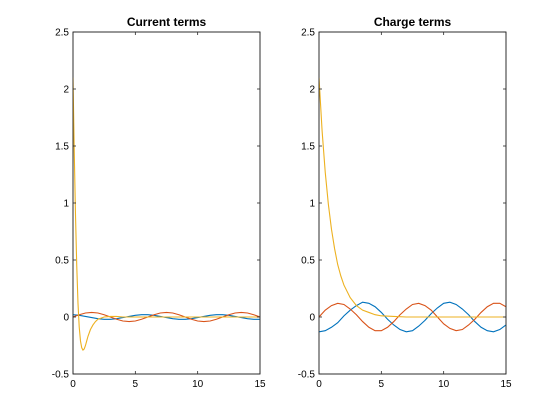 The width and height of the screenshot is (560, 420). I want to click on current-terms-y-tick-label: 2.5, so click(62, 33).